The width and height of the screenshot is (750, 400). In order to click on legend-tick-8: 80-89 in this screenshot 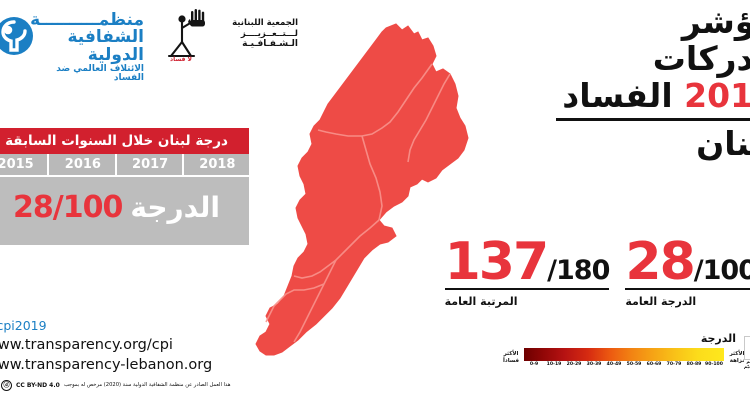, I will do `click(694, 364)`.